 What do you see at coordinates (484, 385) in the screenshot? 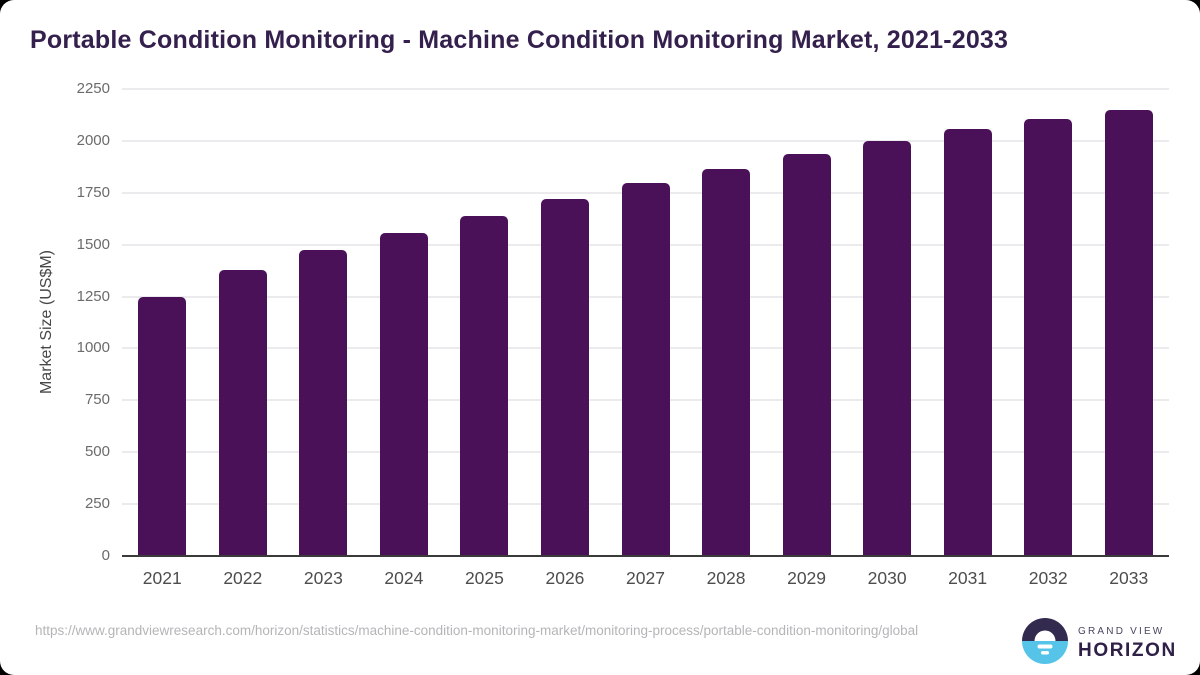
I see `bar-2025` at bounding box center [484, 385].